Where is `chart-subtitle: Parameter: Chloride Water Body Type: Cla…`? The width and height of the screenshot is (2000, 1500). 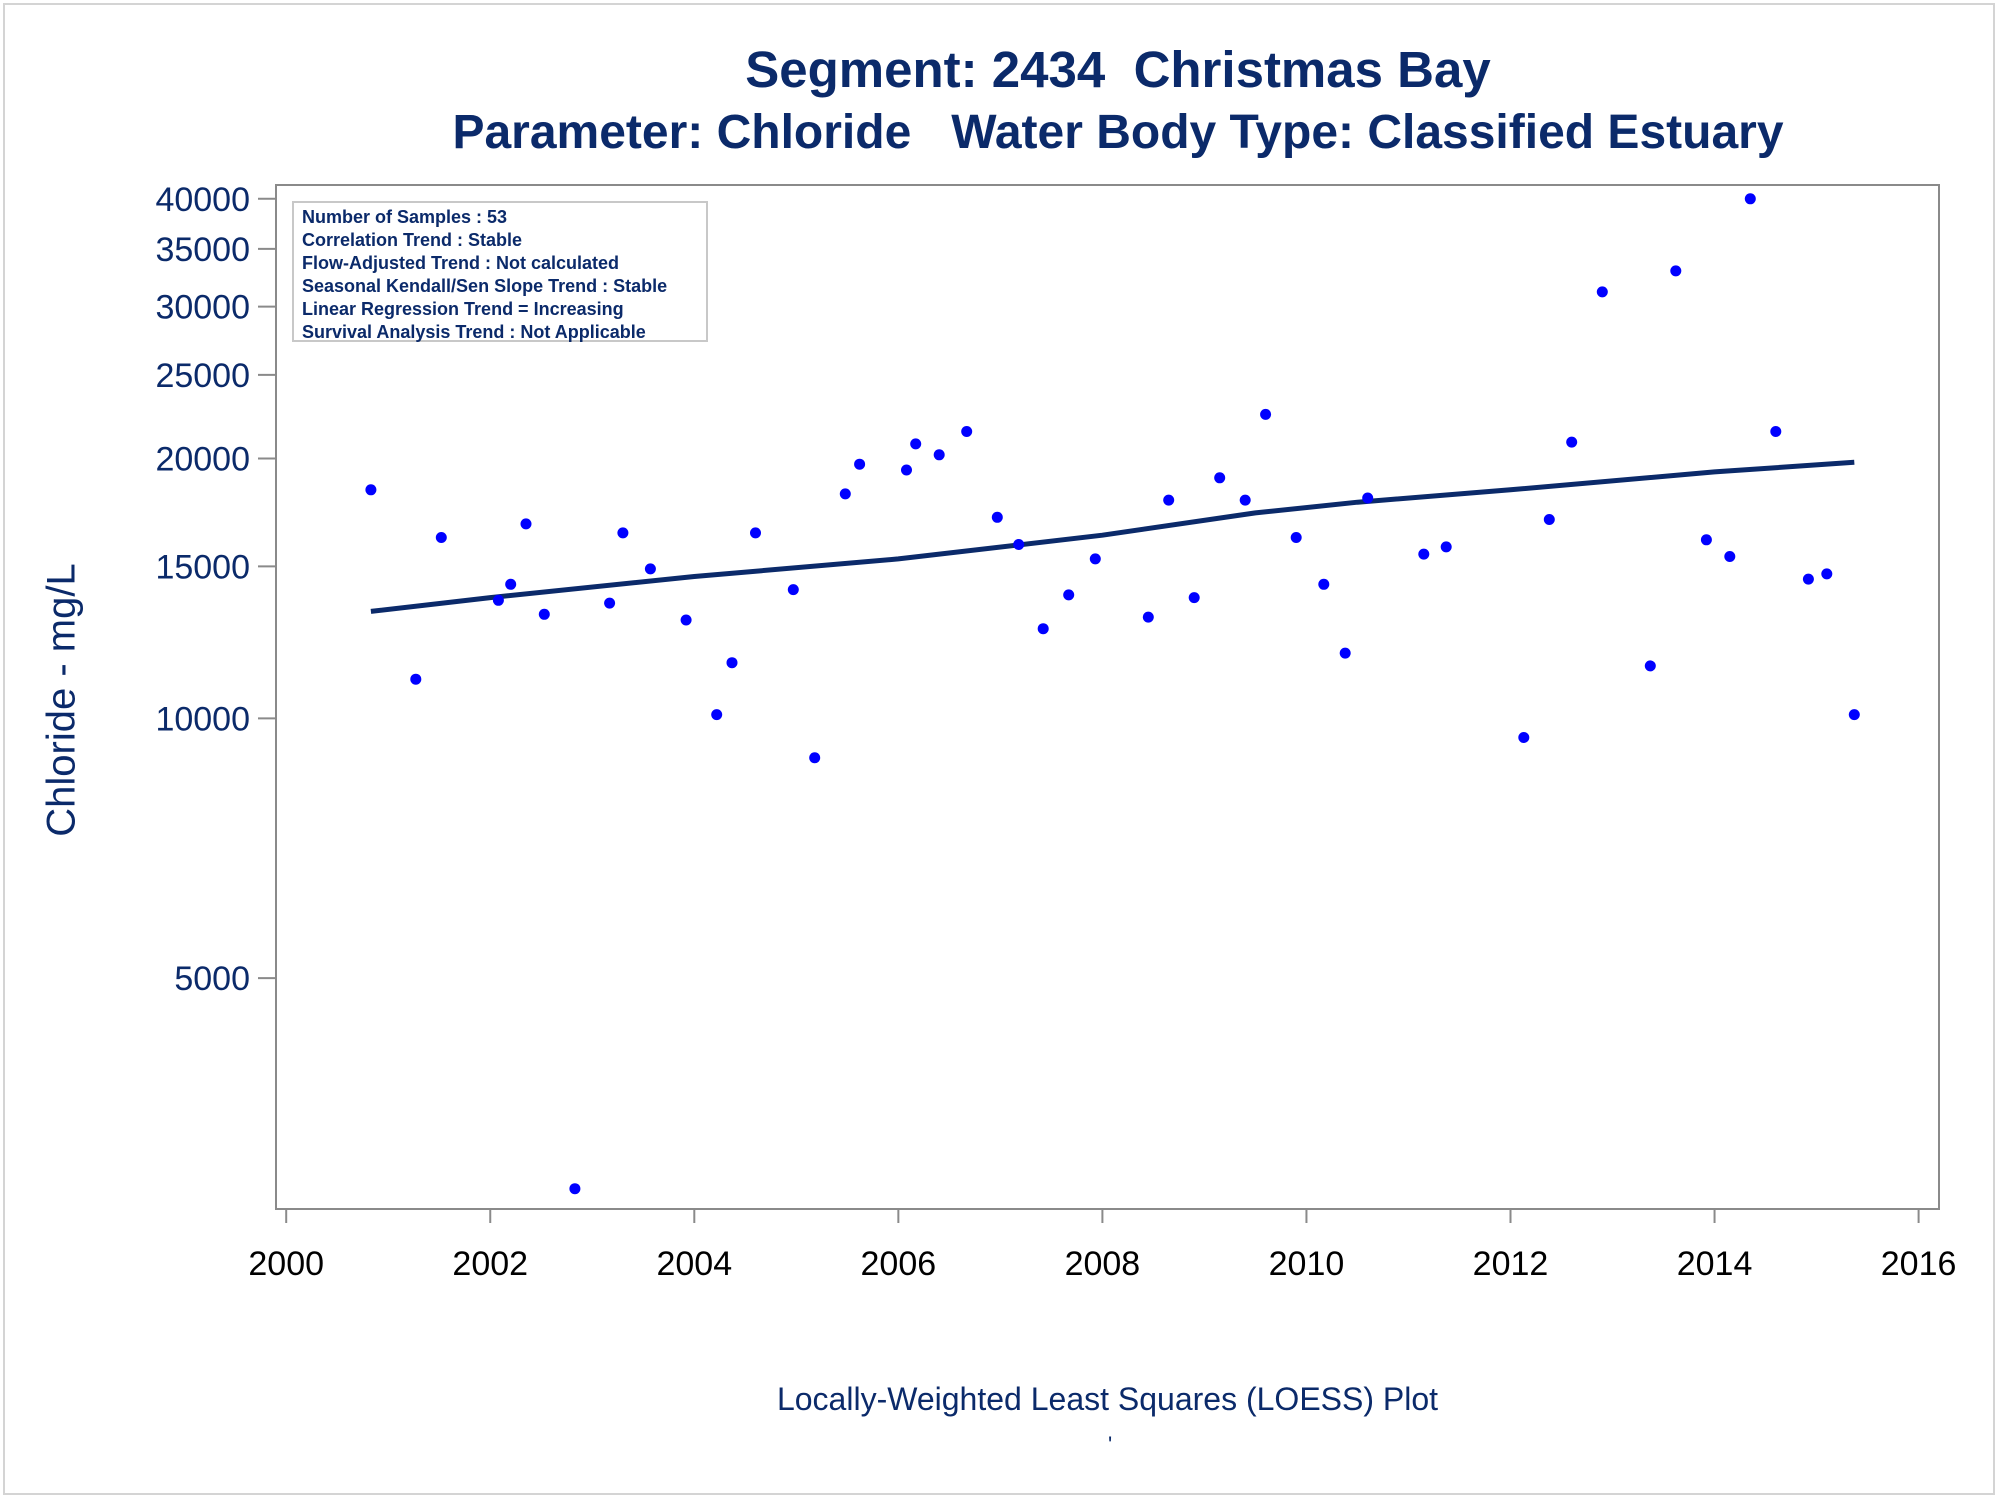
chart-subtitle: Parameter: Chloride Water Body Type: Cla… is located at coordinates (1118, 132).